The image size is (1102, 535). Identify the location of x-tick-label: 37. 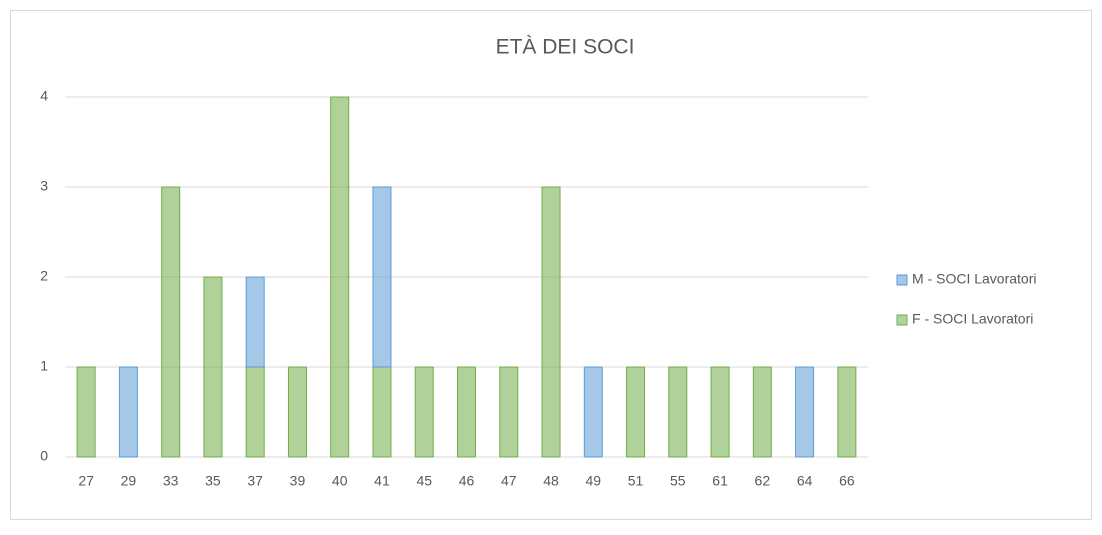
(255, 481).